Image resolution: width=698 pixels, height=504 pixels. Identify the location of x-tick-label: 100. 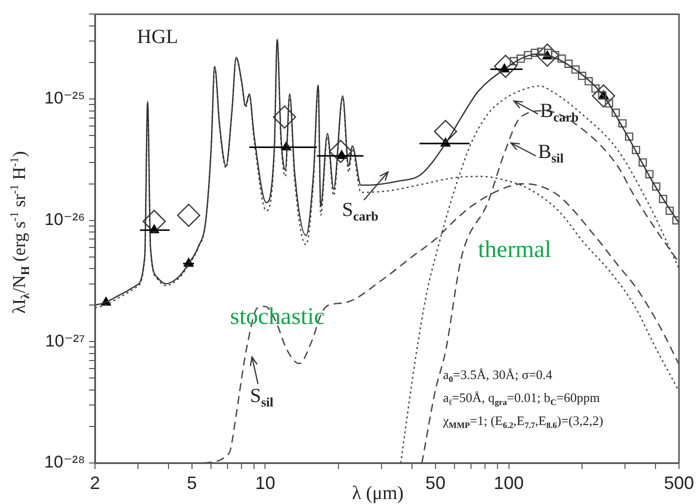
(509, 482).